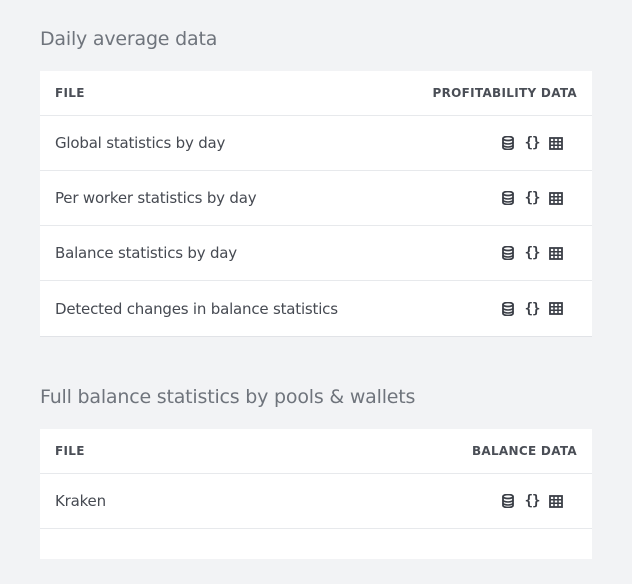 Image resolution: width=632 pixels, height=584 pixels. I want to click on file-name: Detected changes in balance statistics, so click(196, 308).